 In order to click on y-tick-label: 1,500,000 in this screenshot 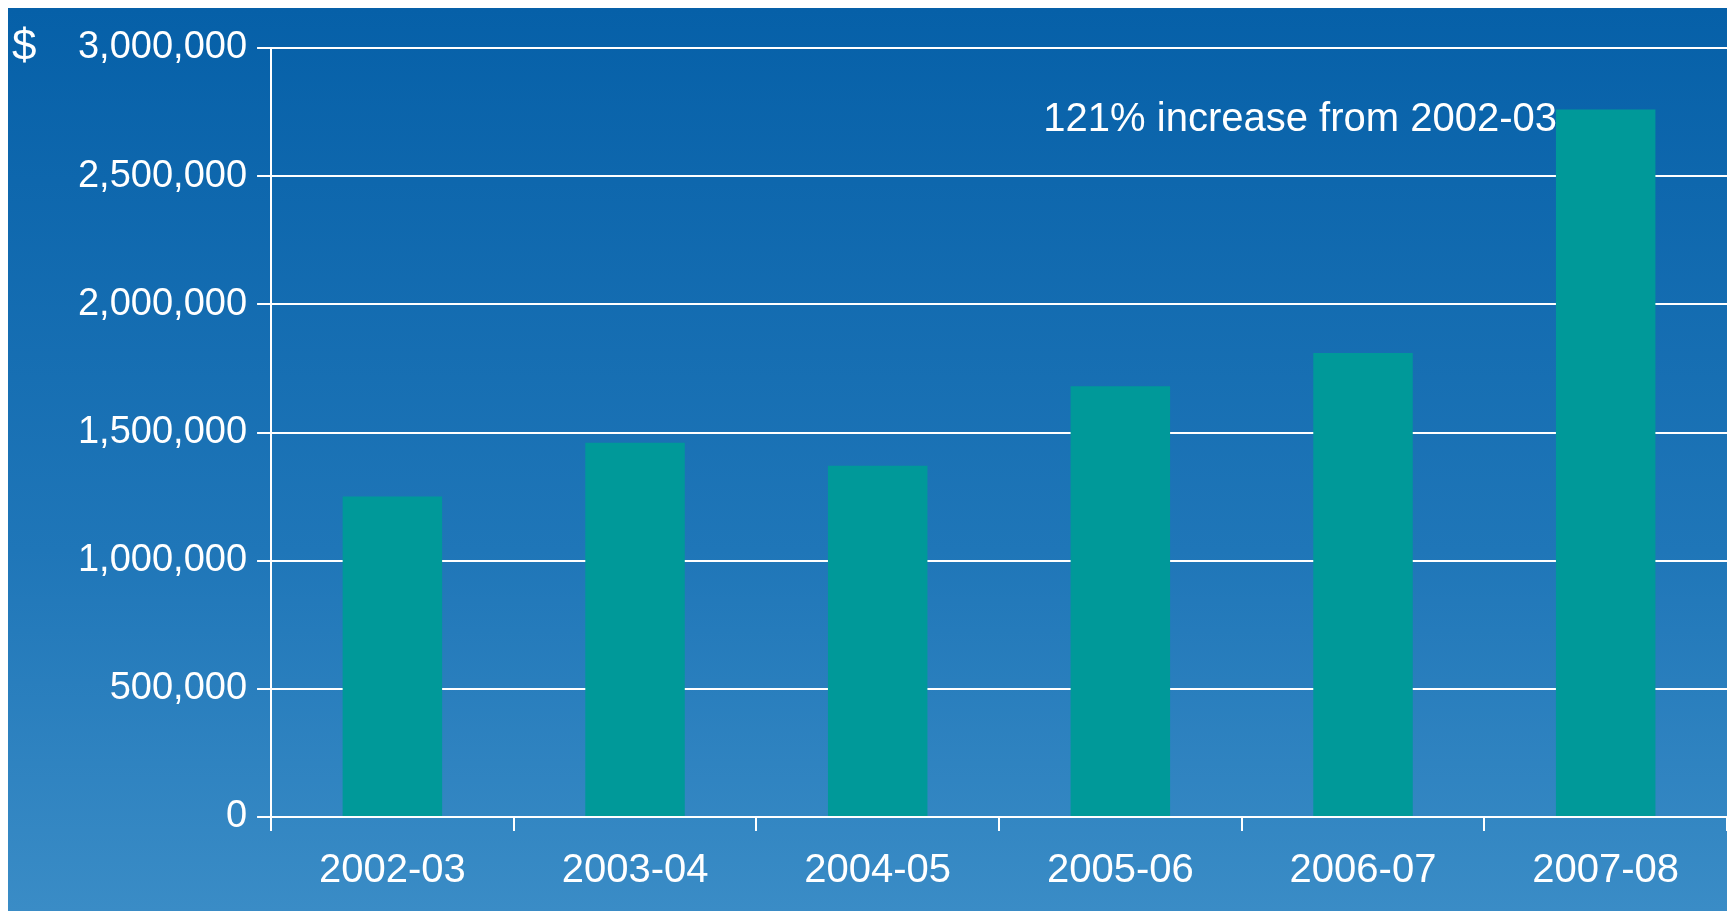, I will do `click(162, 429)`.